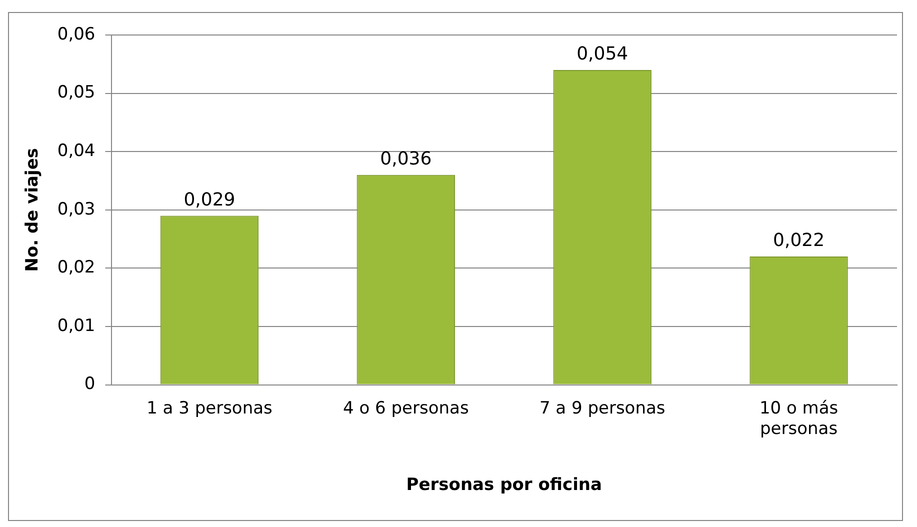  I want to click on data-label: 0,022, so click(799, 241).